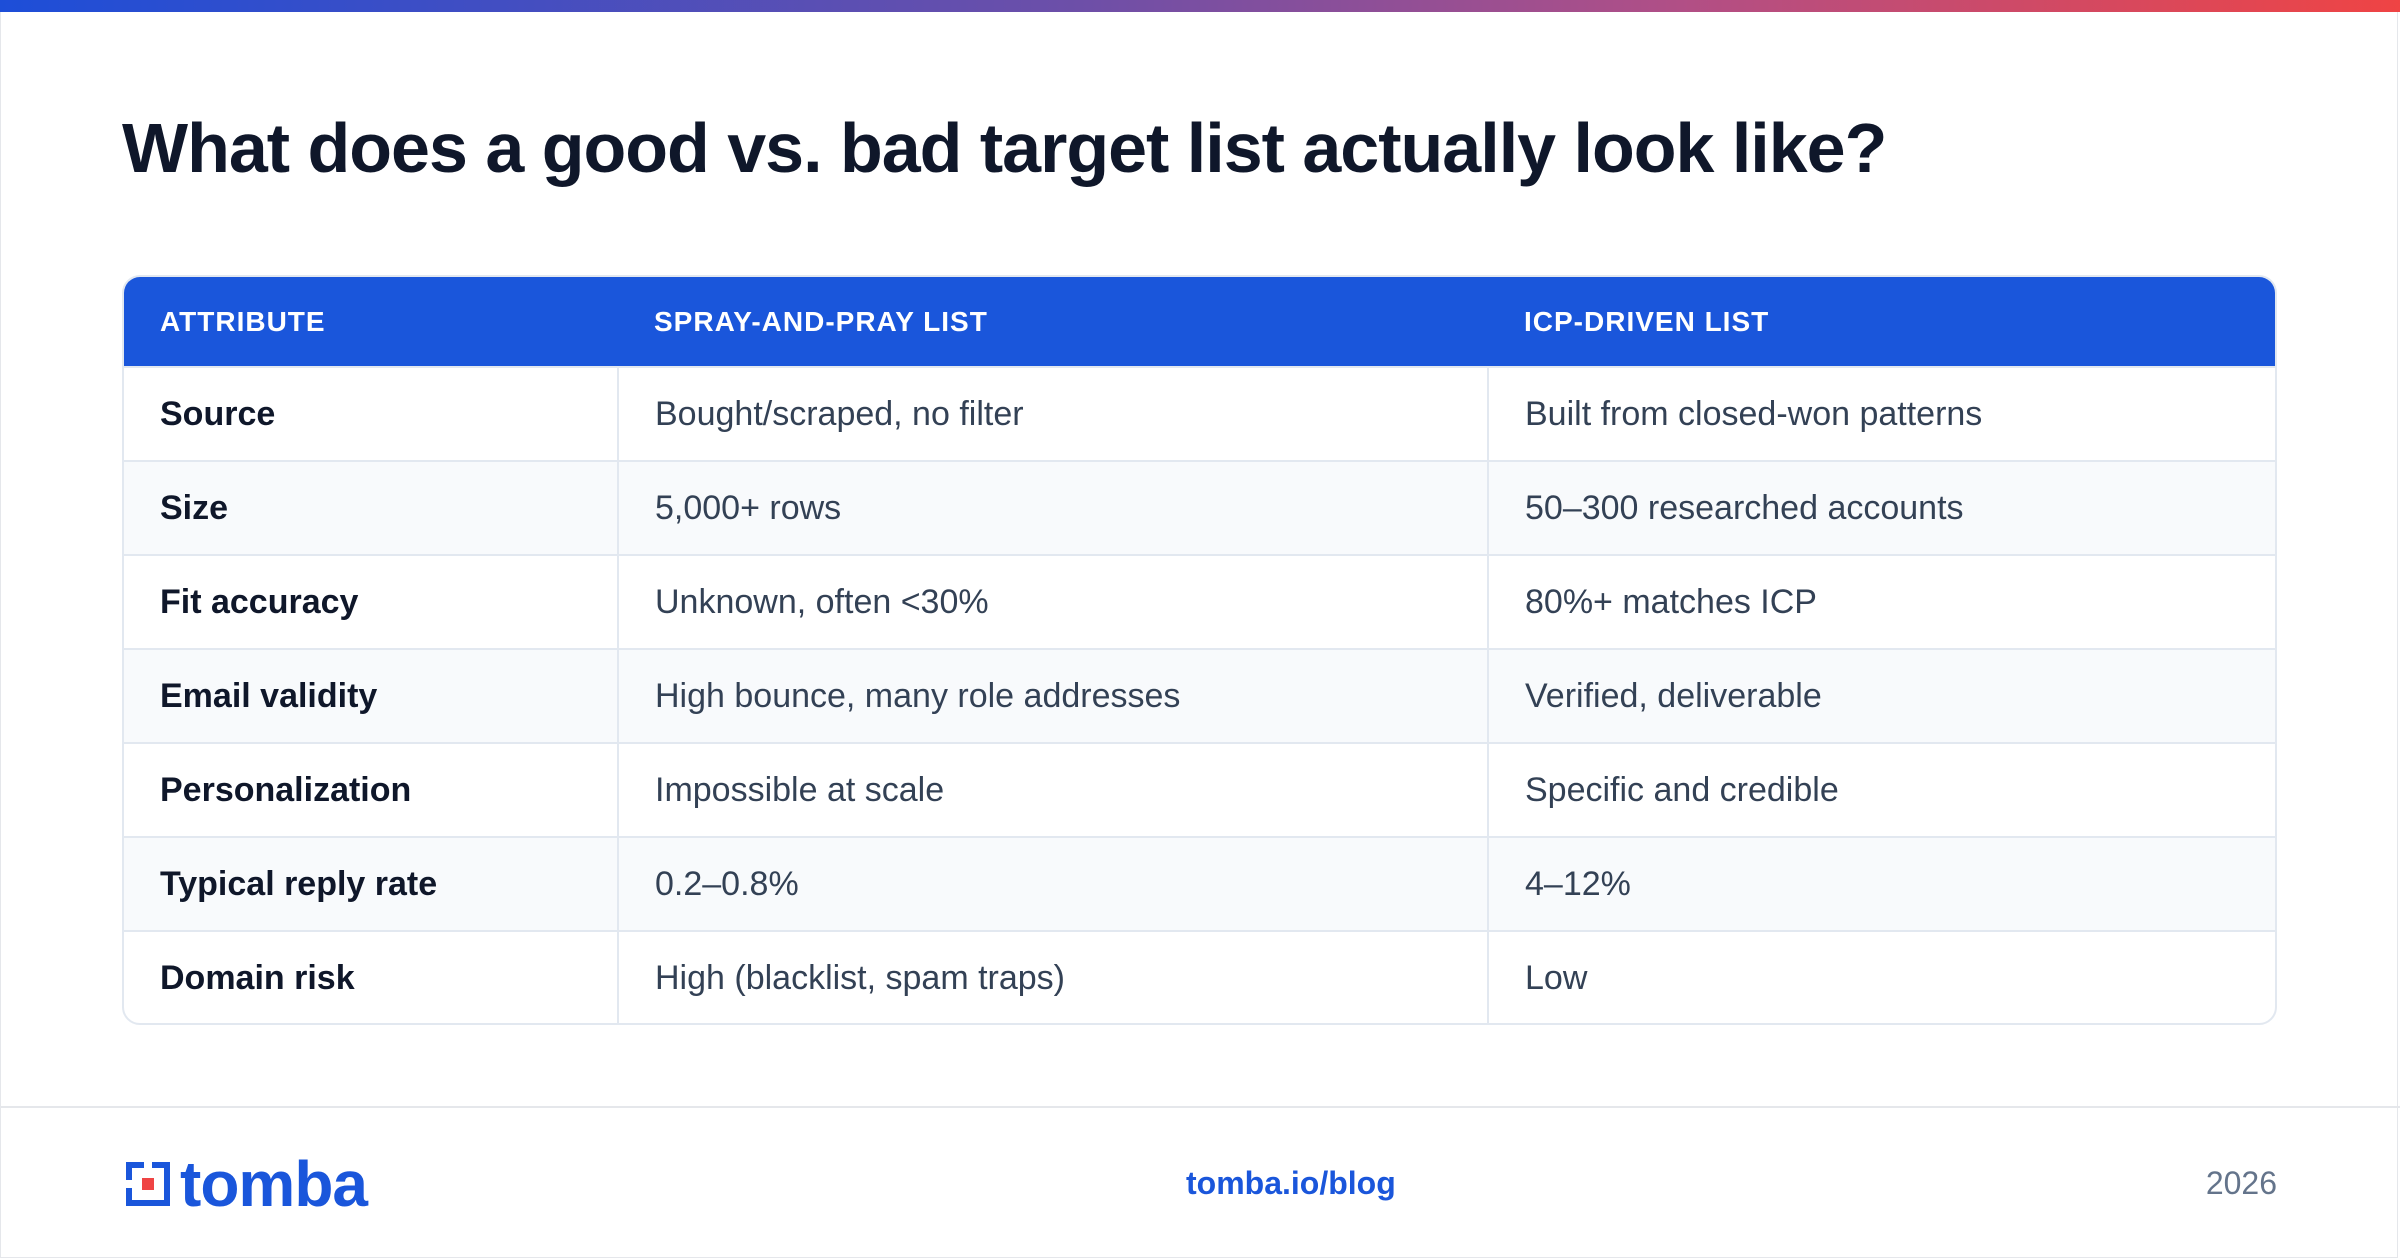  I want to click on spray-cell: Bought/scraped, no filter, so click(1052, 414).